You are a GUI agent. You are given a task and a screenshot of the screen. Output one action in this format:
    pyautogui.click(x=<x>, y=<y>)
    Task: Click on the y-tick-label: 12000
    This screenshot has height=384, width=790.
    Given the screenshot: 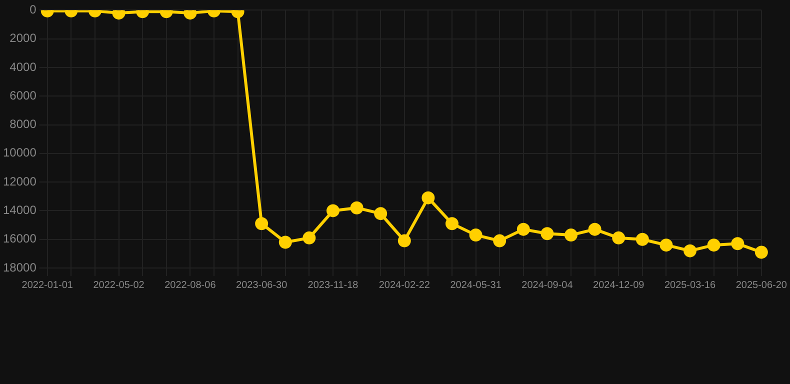 What is the action you would take?
    pyautogui.click(x=19, y=181)
    